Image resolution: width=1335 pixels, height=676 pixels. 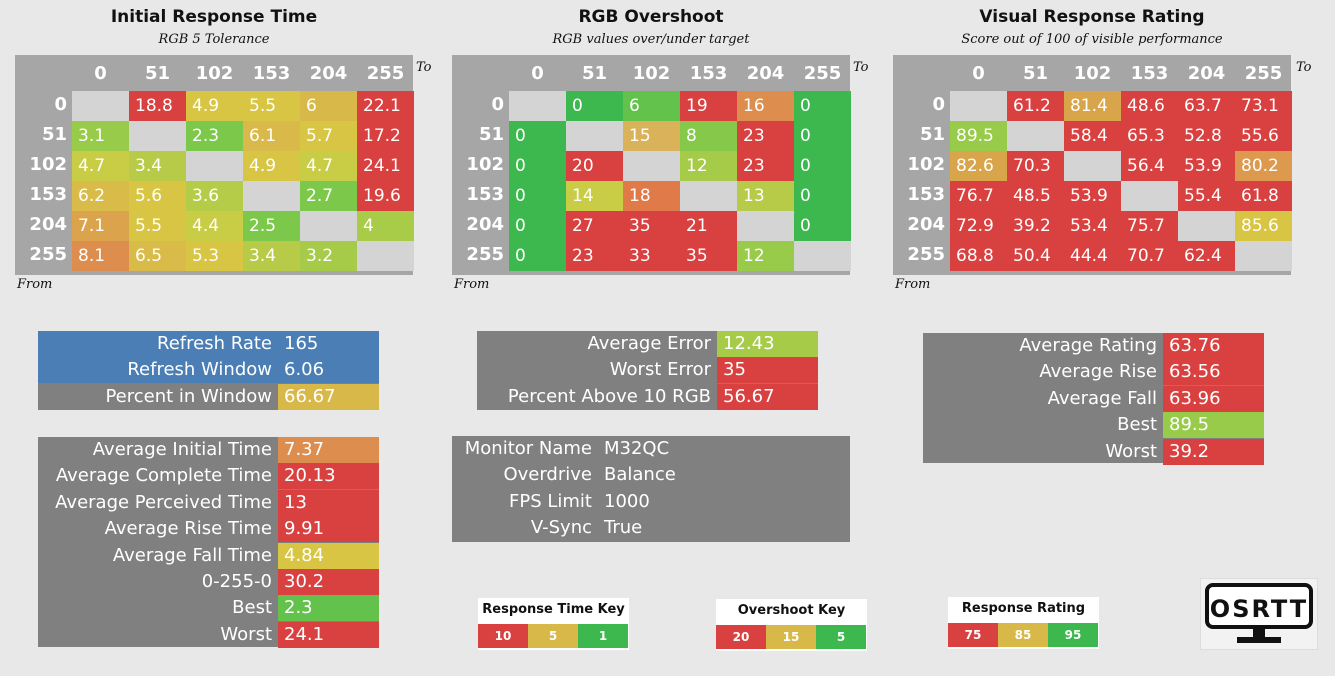 I want to click on stat-row: Average Perceived Time 13, so click(x=208, y=502).